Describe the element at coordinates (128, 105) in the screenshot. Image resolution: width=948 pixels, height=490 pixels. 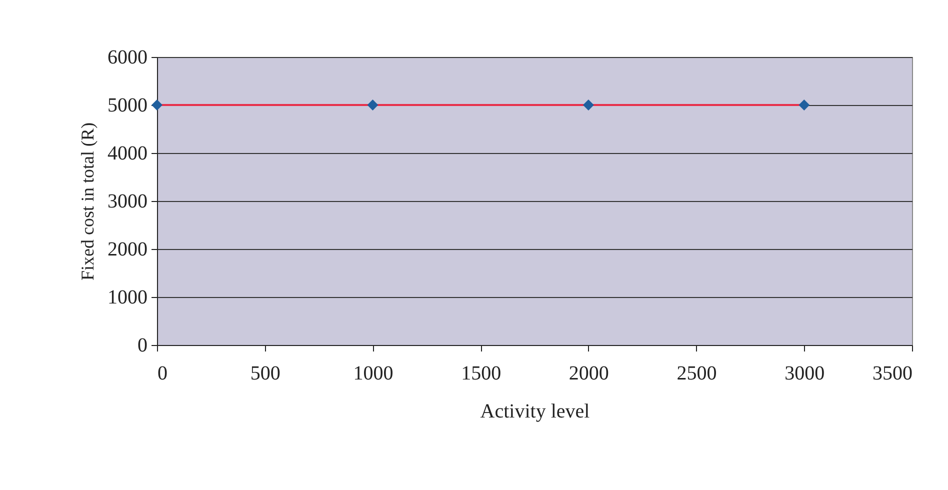
I see `y-tick-label: 5000` at that location.